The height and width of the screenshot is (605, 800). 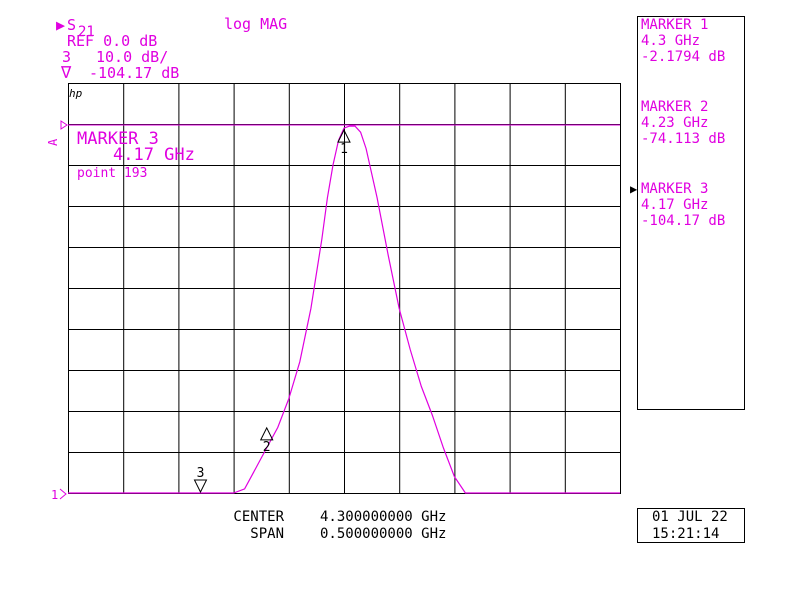 I want to click on hp-logo: hp, so click(x=76, y=93).